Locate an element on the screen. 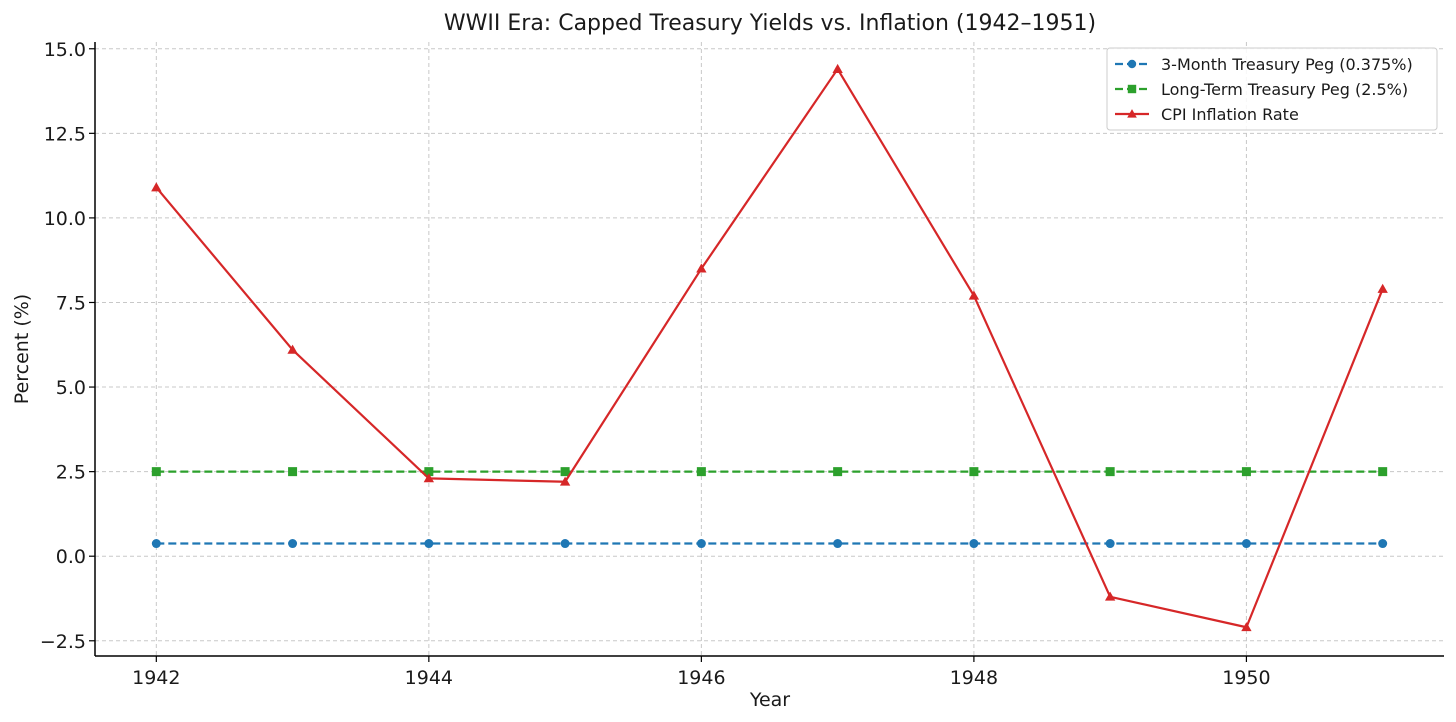  legend-label: Long-Term Treasury Peg (2.5%) is located at coordinates (1284, 89).